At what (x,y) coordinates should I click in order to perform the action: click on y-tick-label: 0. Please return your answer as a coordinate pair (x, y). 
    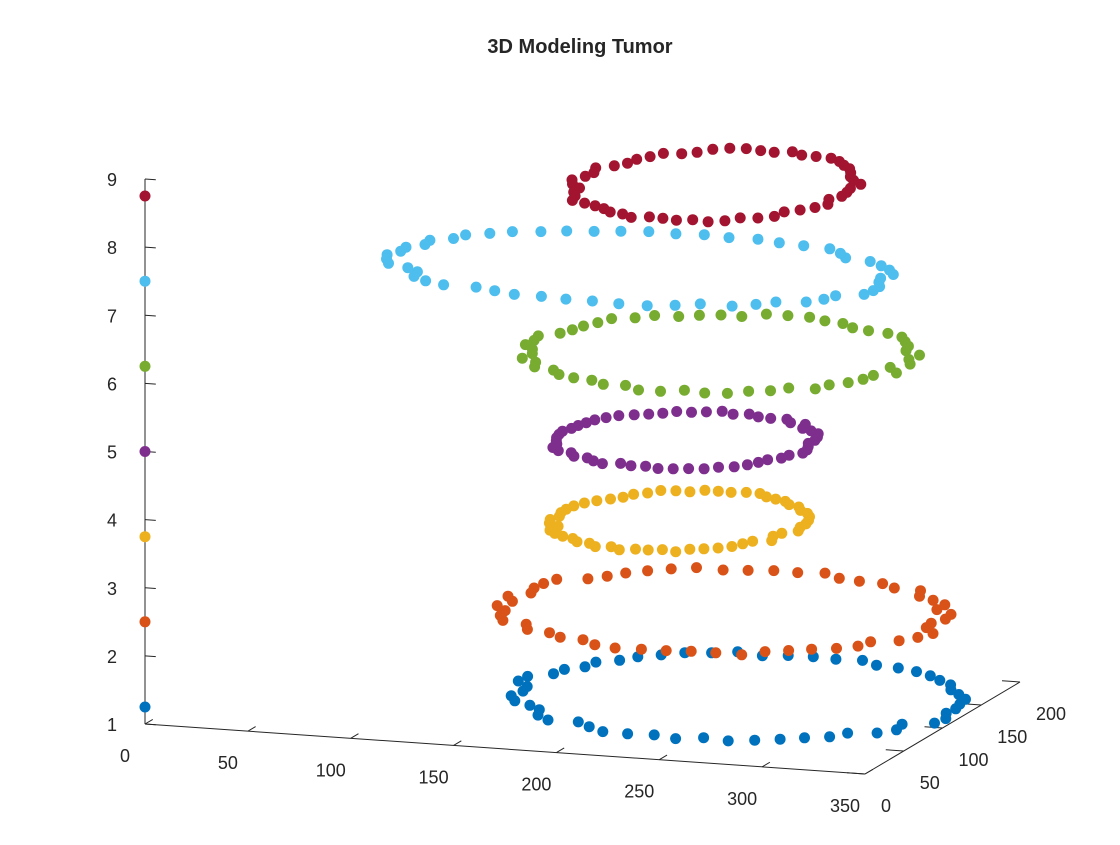
    Looking at the image, I should click on (886, 806).